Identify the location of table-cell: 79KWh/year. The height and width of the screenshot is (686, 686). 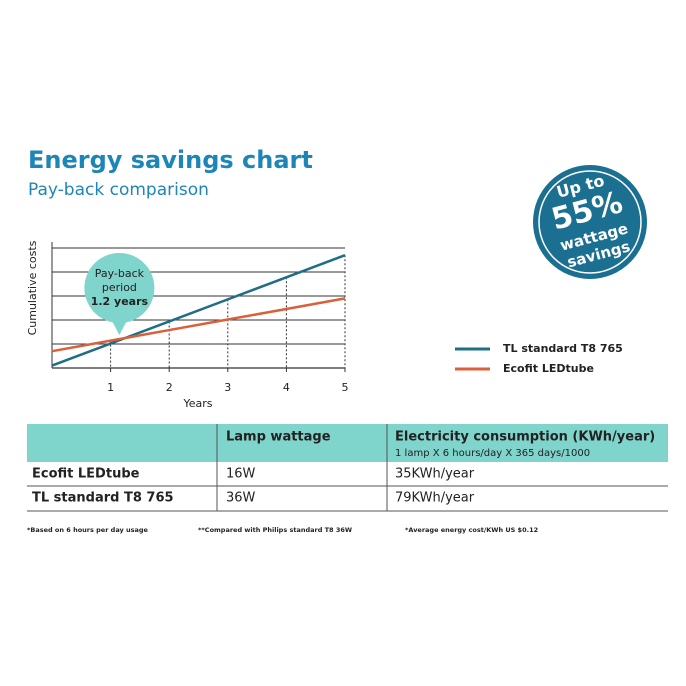
(435, 498).